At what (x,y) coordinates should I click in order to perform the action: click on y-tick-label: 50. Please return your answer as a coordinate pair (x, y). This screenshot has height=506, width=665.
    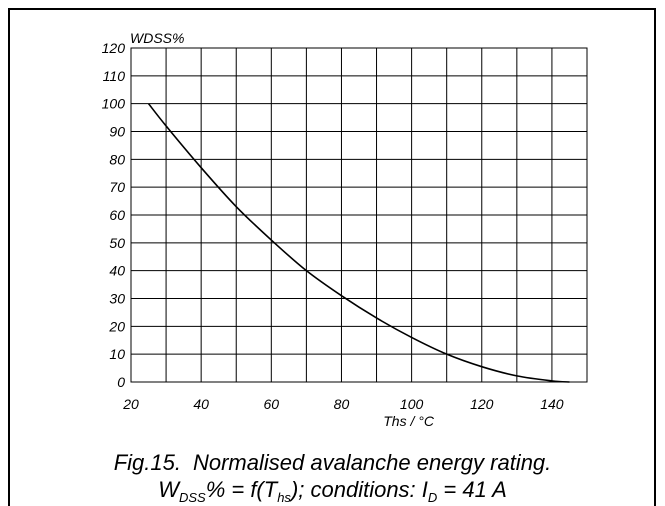
    Looking at the image, I should click on (117, 243).